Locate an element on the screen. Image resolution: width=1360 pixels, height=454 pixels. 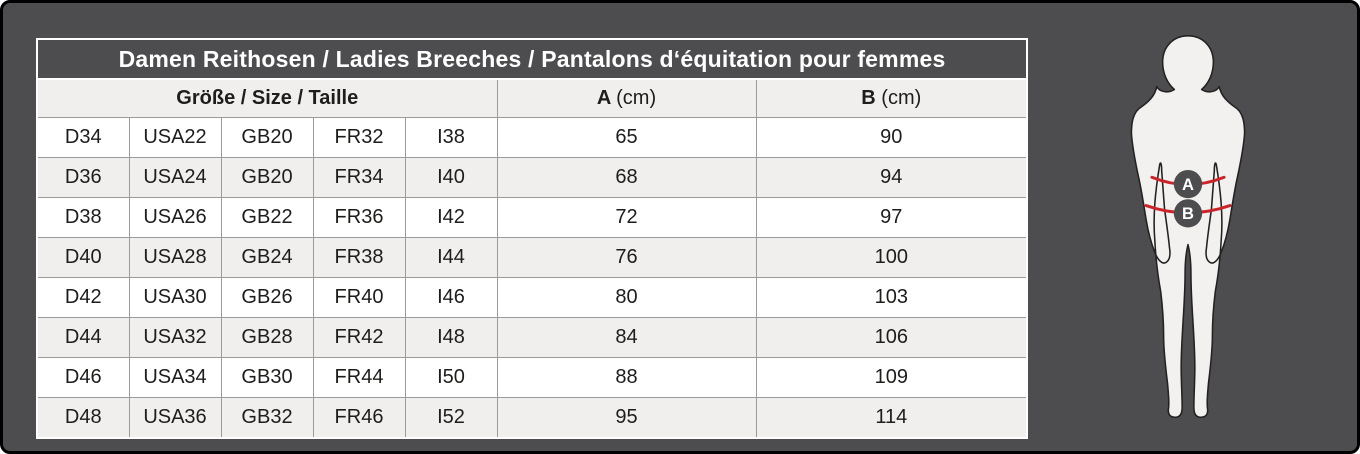
table-row: D44 USA32 GB28 FR42 I48 84 106 is located at coordinates (532, 337).